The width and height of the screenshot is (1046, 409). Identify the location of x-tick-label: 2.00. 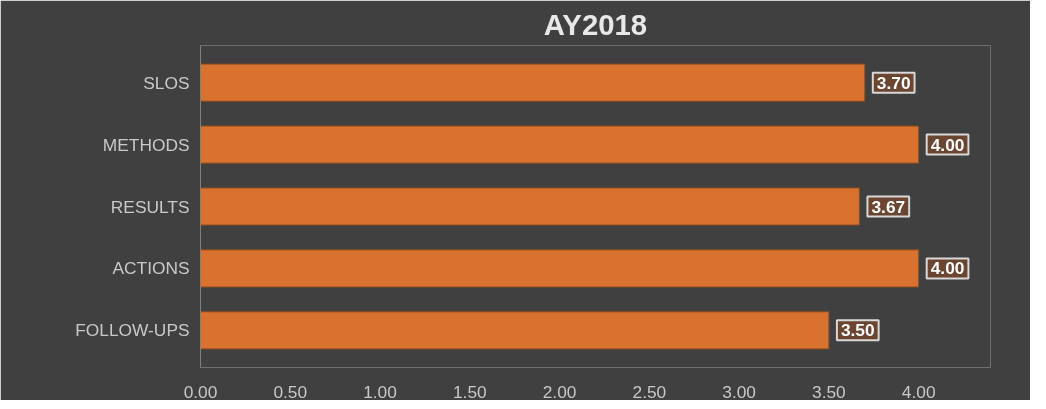
(559, 391).